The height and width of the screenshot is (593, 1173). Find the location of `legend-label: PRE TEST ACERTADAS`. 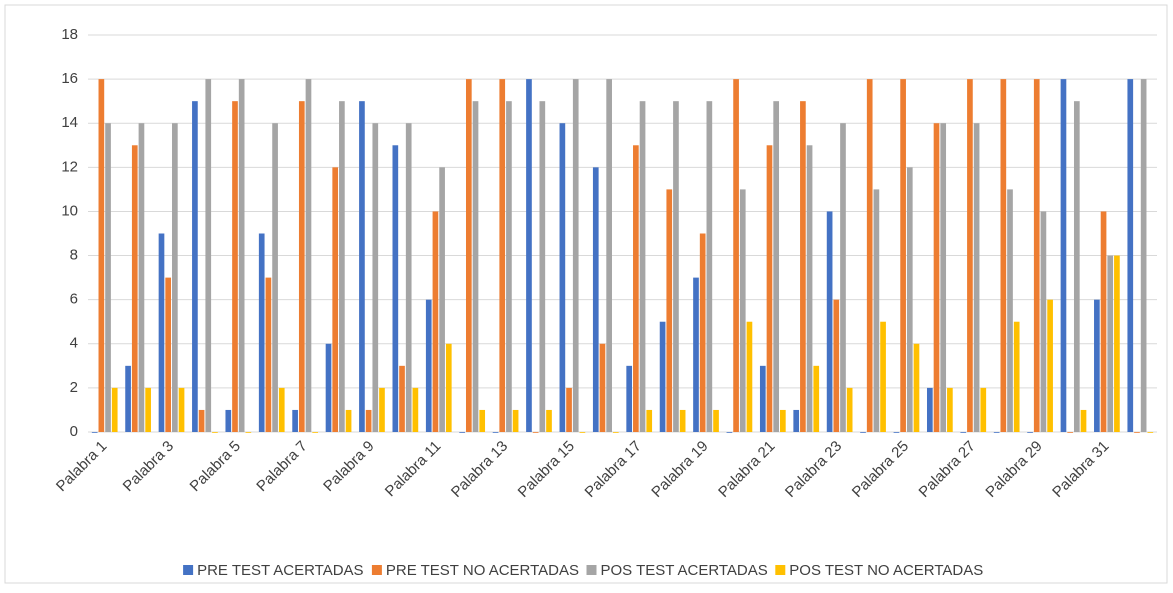

legend-label: PRE TEST ACERTADAS is located at coordinates (280, 570).